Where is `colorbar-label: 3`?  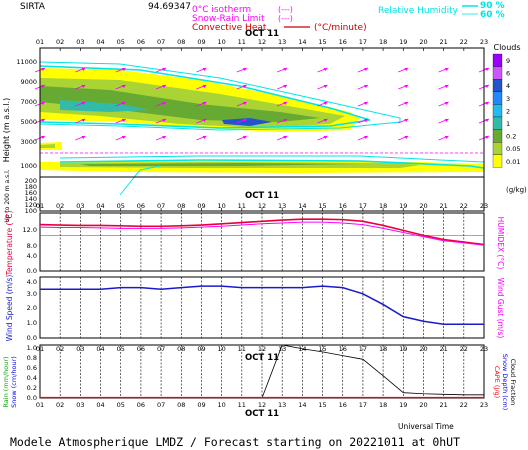 colorbar-label: 3 is located at coordinates (508, 99).